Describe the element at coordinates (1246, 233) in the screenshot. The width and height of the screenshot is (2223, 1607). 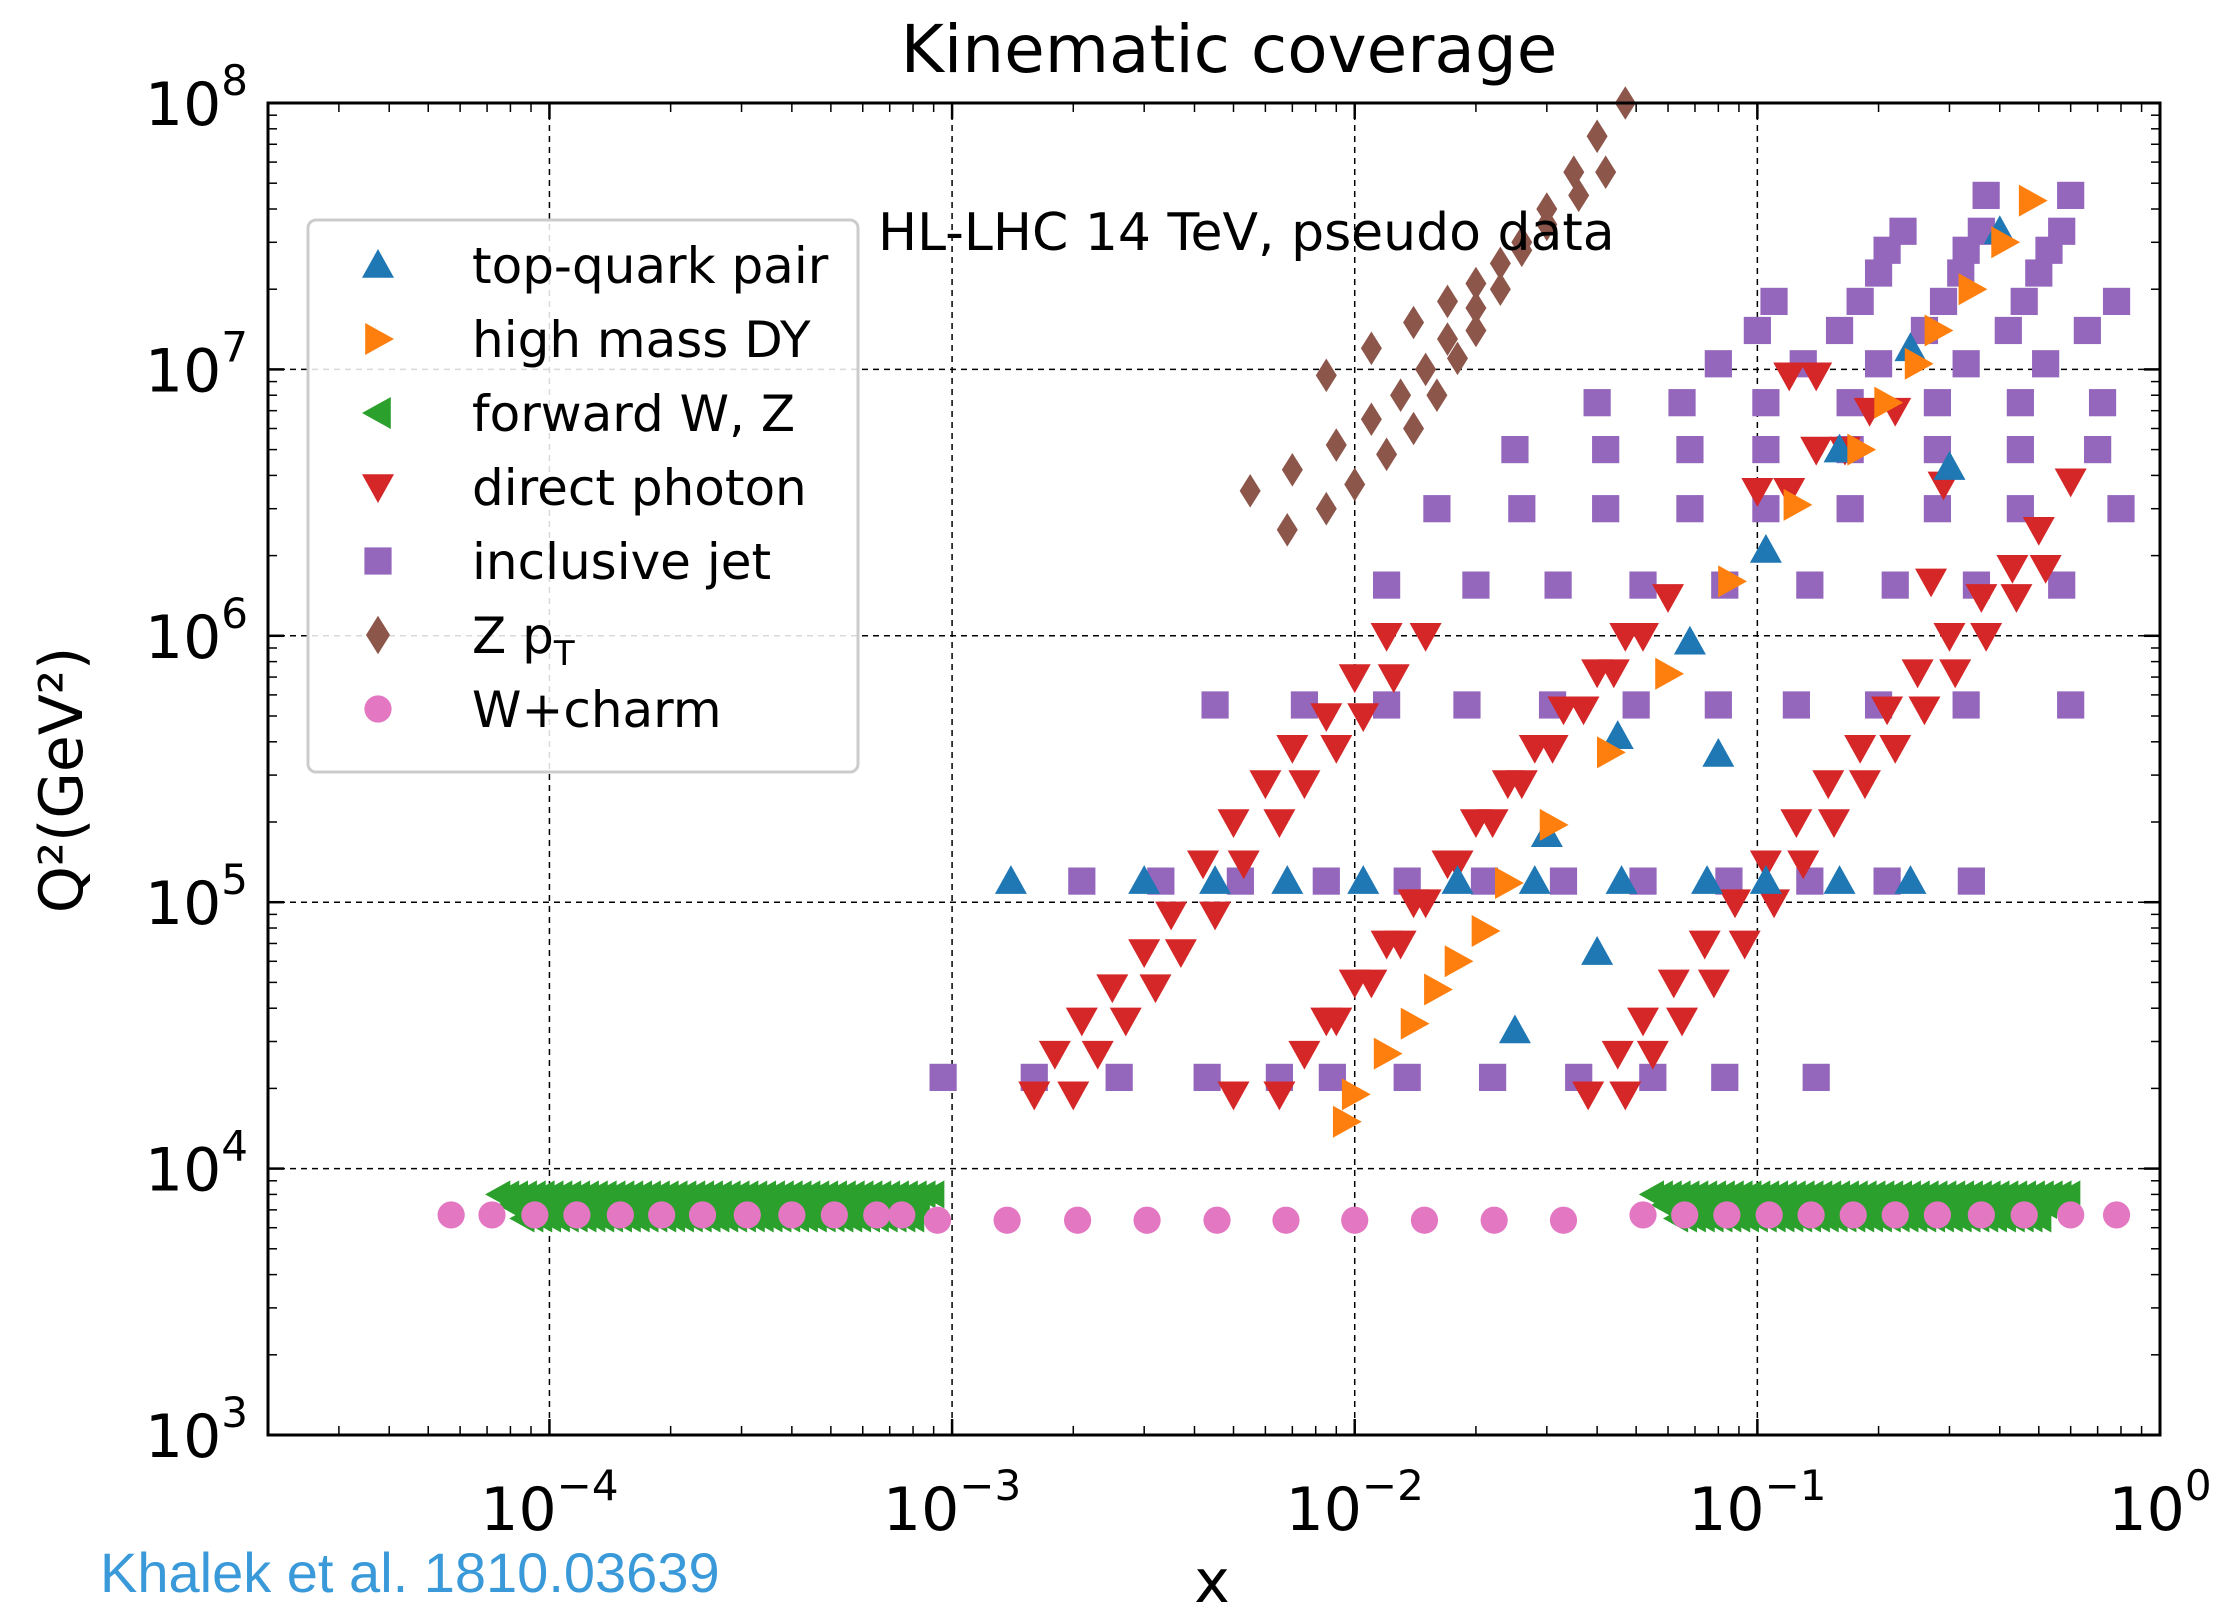
I see `annotation-text: HL-LHC 14 TeV, pseudo data` at that location.